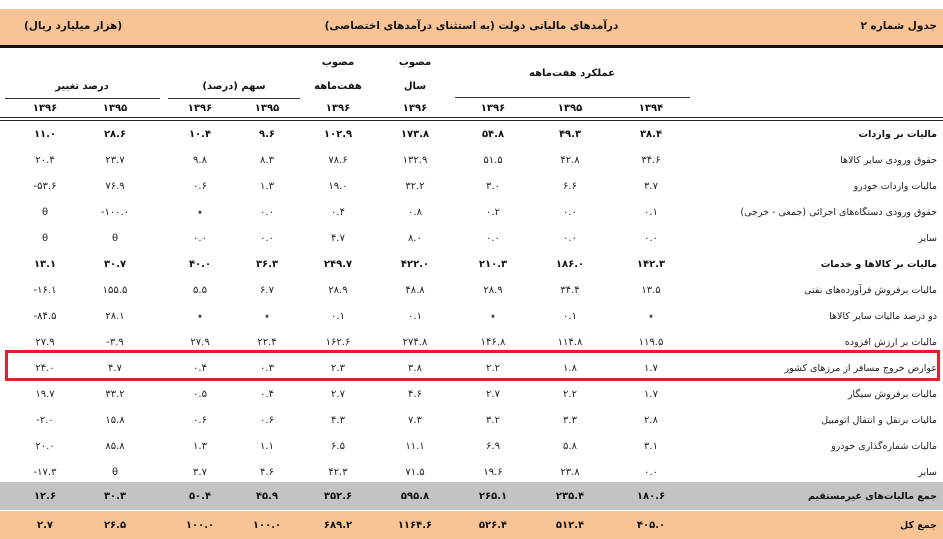 The image size is (943, 539). I want to click on table-cell: -۵۳.۶, so click(45, 186).